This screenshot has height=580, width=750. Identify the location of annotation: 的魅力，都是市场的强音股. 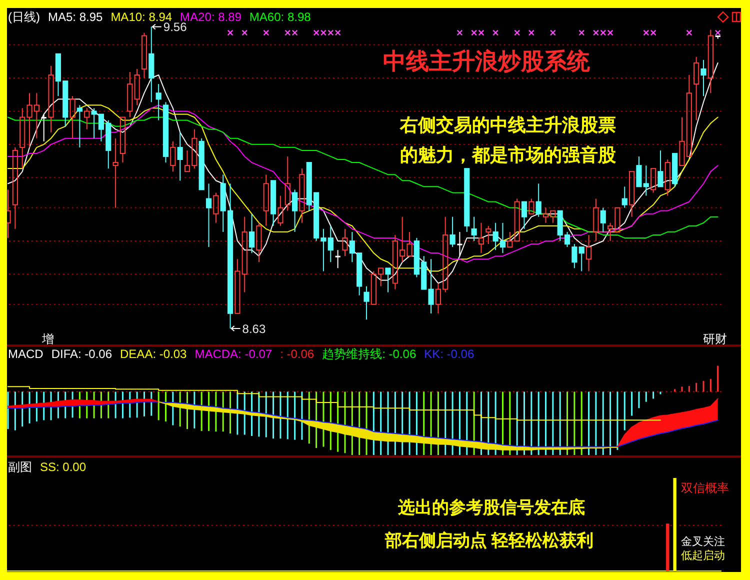
(508, 155).